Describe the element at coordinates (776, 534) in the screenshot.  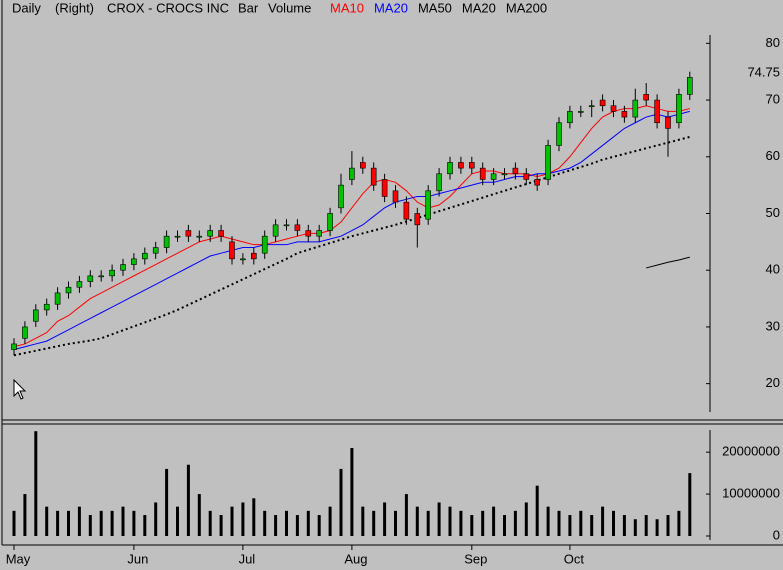
I see `volume-tick-label: 0` at that location.